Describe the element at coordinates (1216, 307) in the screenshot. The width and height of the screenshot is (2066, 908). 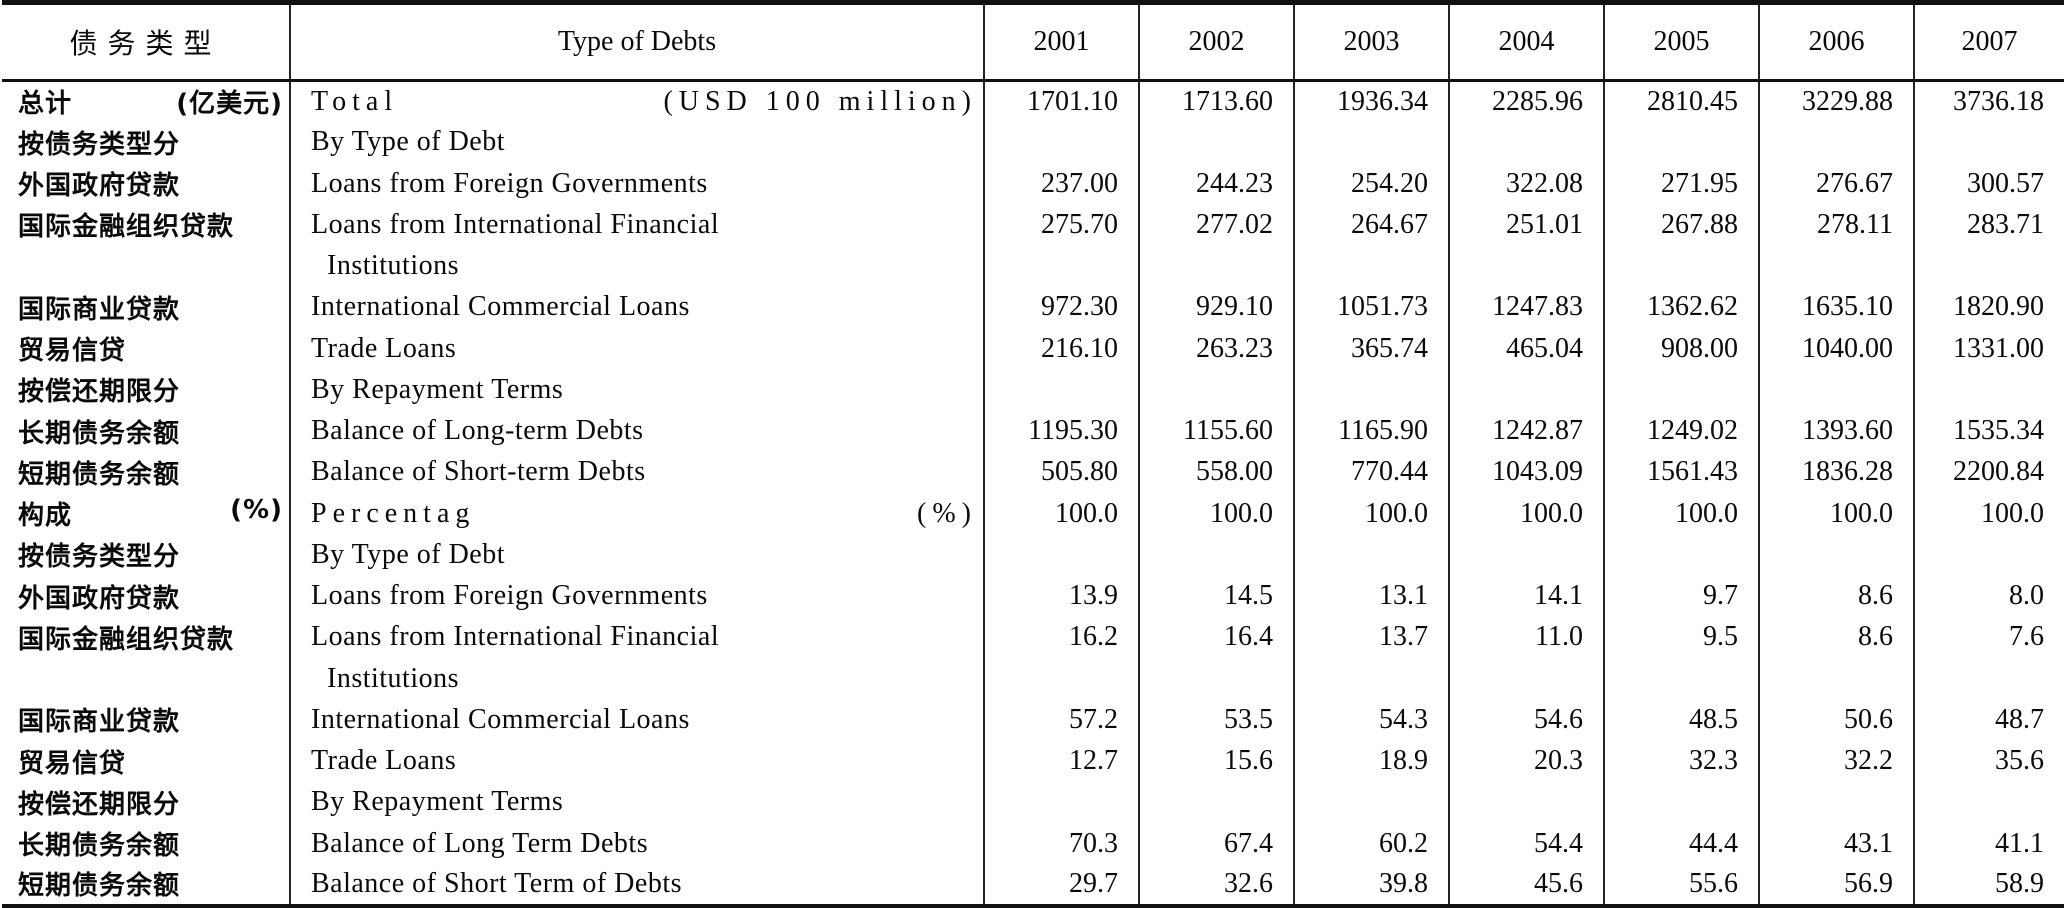
I see `value-cell-2002: 929.10` at that location.